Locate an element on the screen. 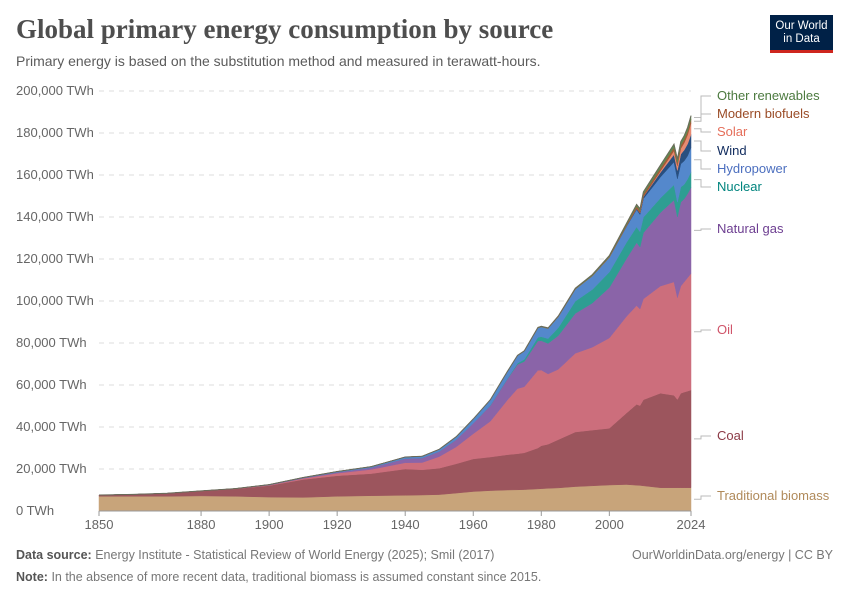 This screenshot has height=600, width=850. y-tick-label: 60,000 TWh is located at coordinates (51, 384).